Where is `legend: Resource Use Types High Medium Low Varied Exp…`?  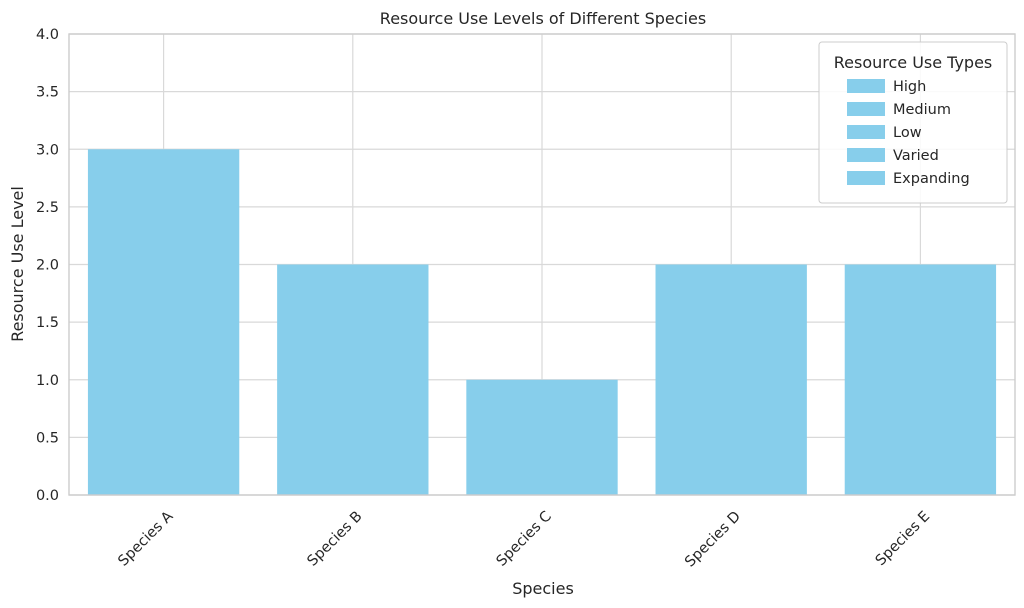
legend: Resource Use Types High Medium Low Varied Exp… is located at coordinates (913, 122).